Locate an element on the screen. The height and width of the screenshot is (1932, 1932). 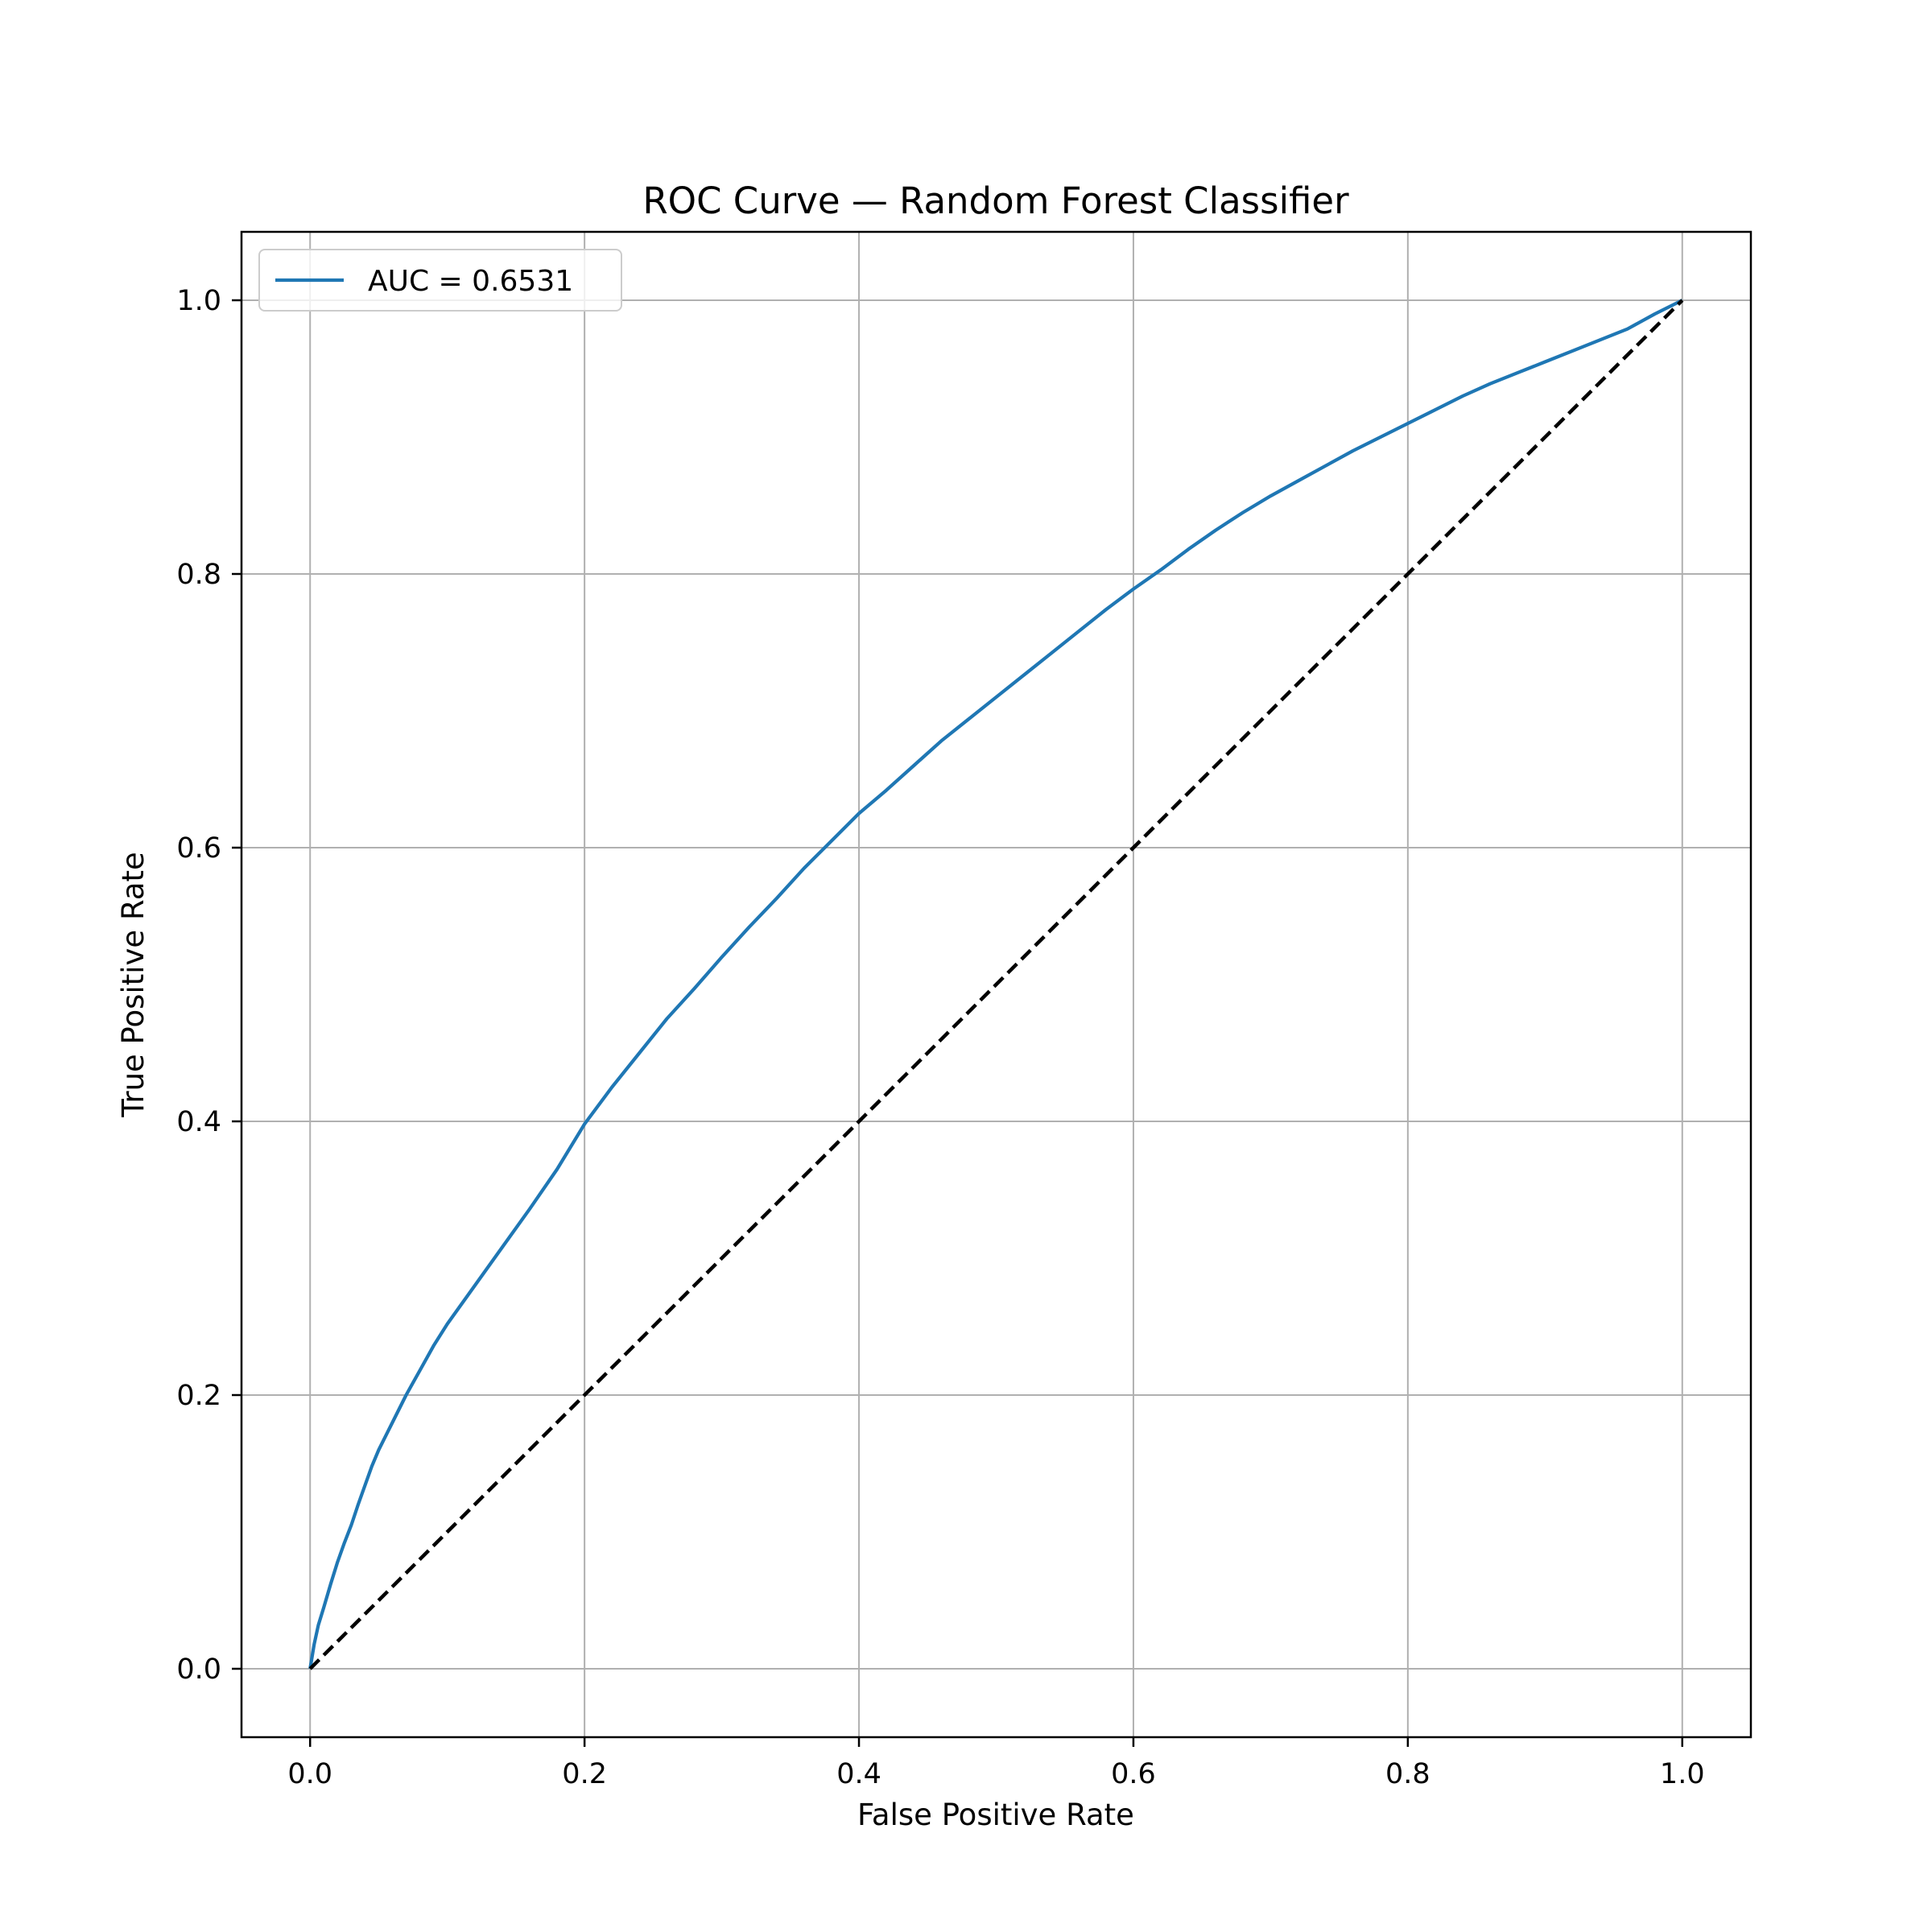
x-tick-label: 0.8 is located at coordinates (1407, 1774).